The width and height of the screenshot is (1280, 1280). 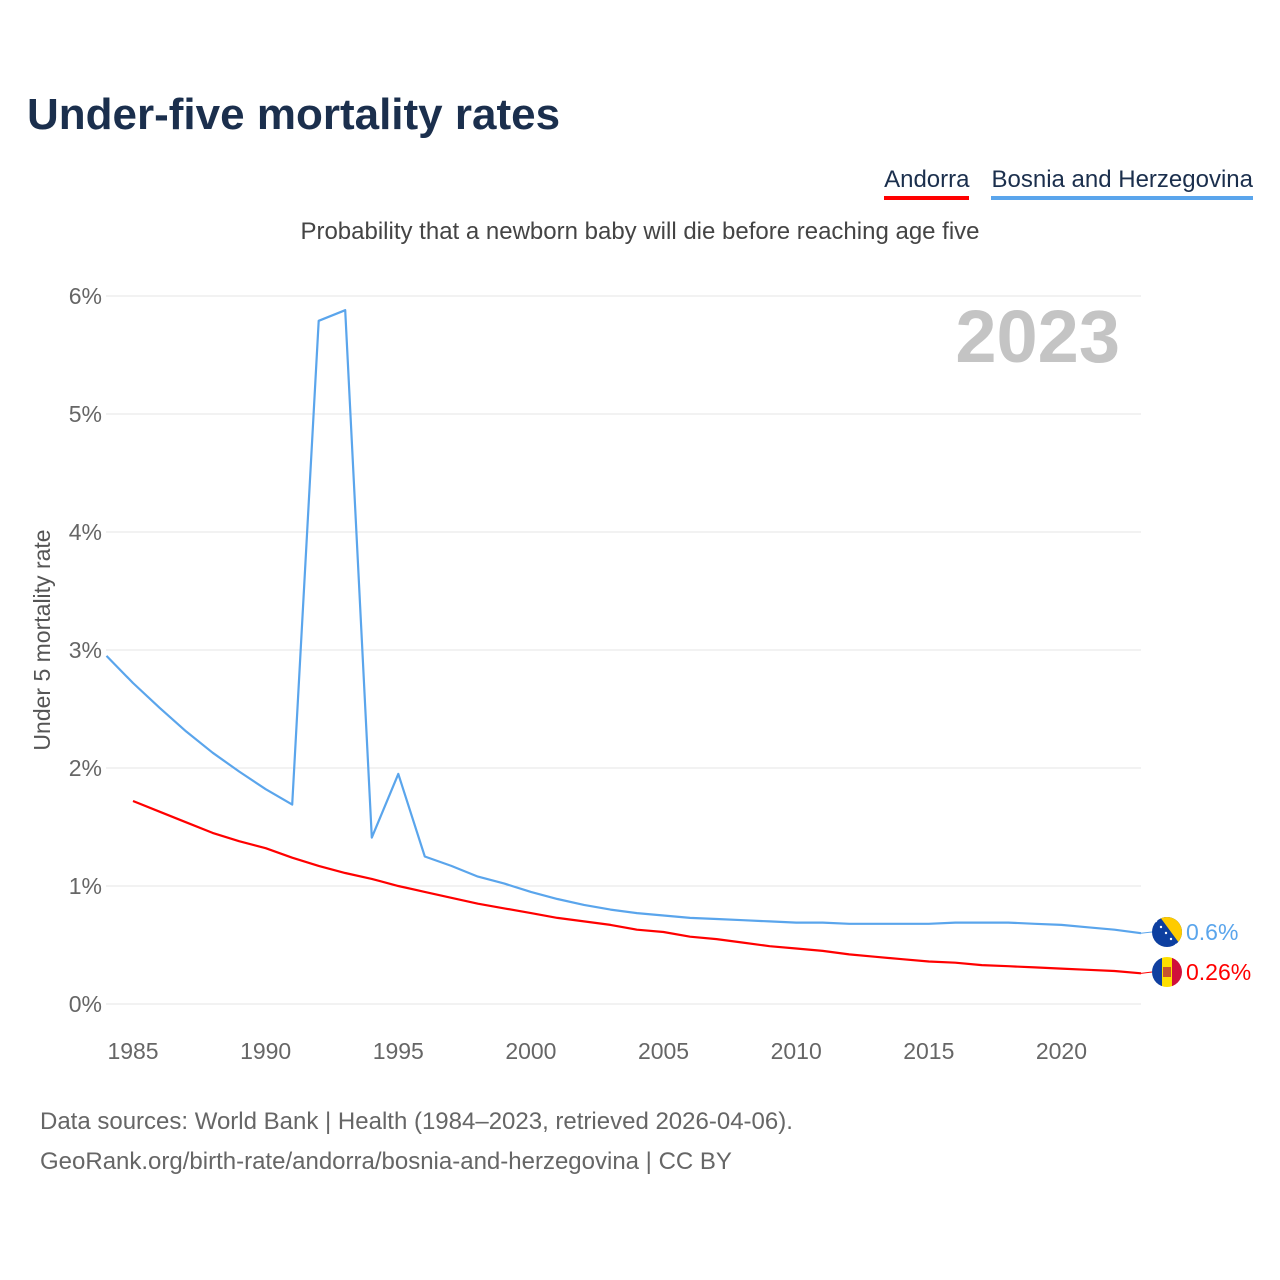 What do you see at coordinates (796, 1051) in the screenshot?
I see `x-tick-label: 2010` at bounding box center [796, 1051].